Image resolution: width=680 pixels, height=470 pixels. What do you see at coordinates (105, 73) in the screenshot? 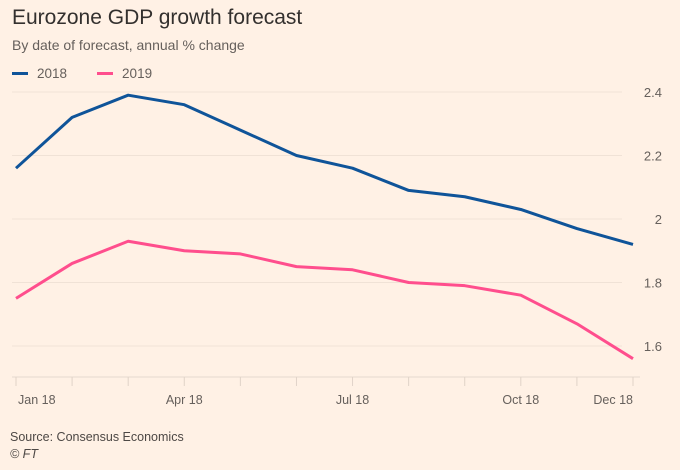
I see `legend-swatch-2019` at bounding box center [105, 73].